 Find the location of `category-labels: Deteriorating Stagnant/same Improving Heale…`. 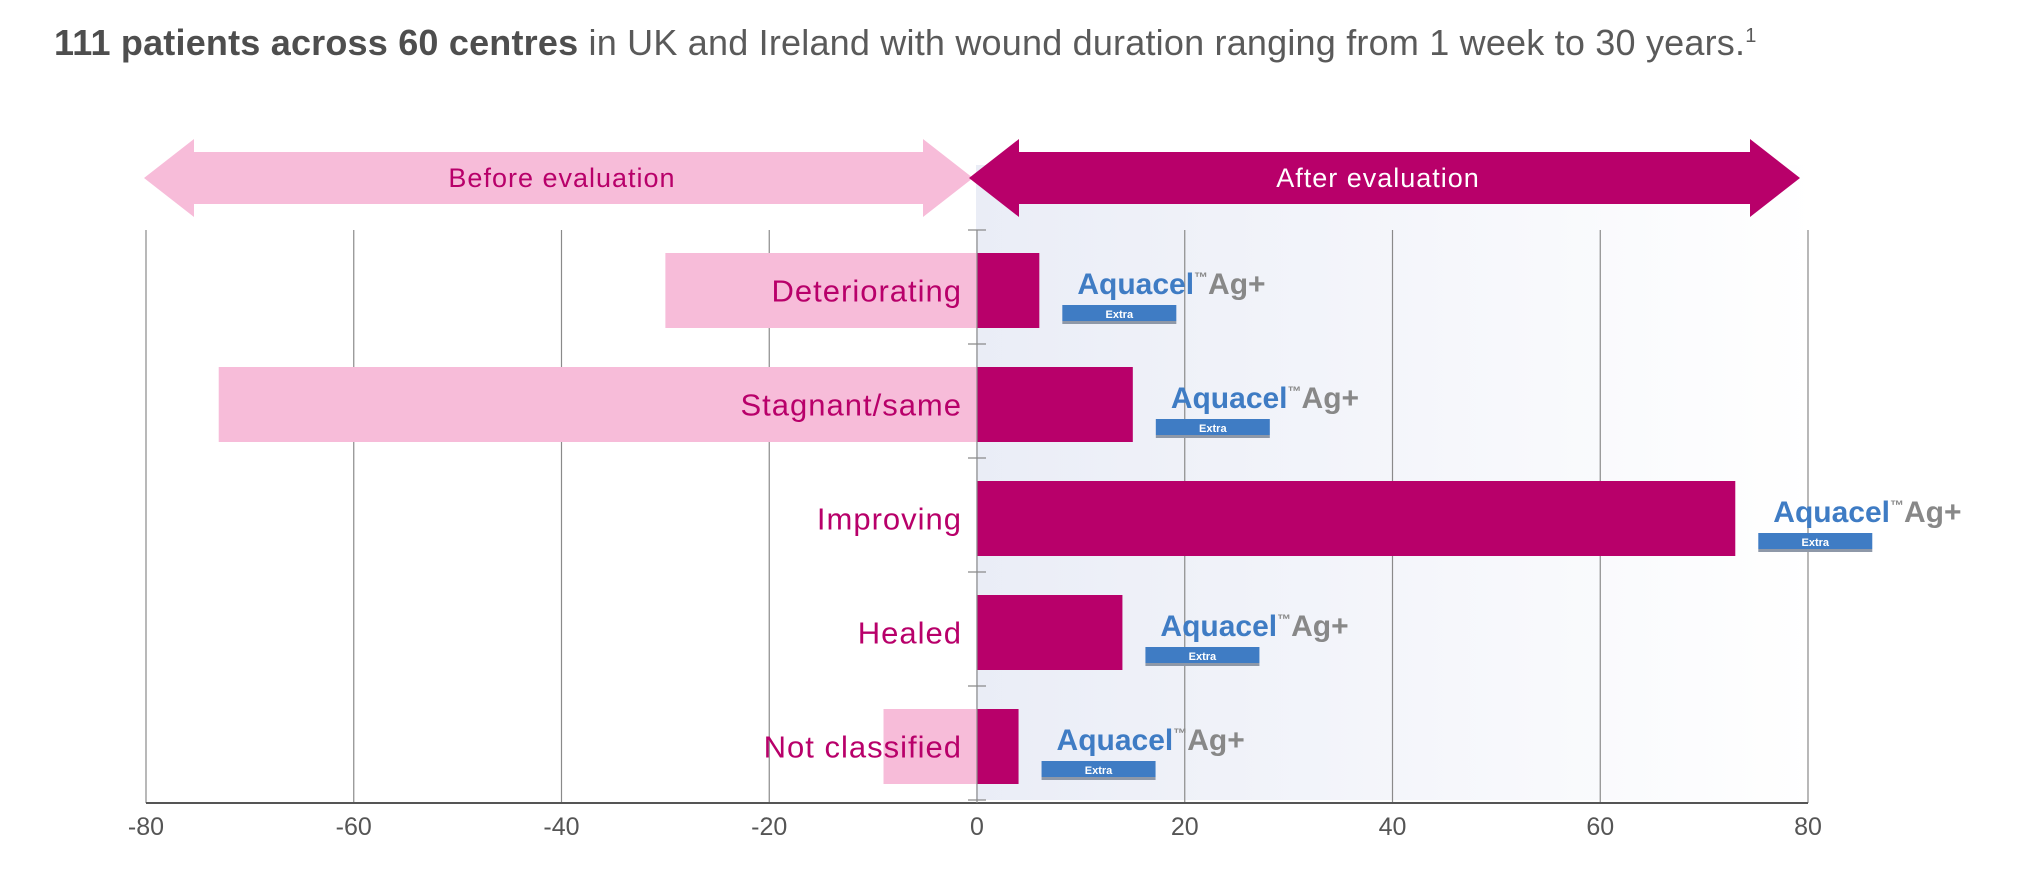

category-labels: Deteriorating Stagnant/same Improving Heale… is located at coordinates (851, 519).